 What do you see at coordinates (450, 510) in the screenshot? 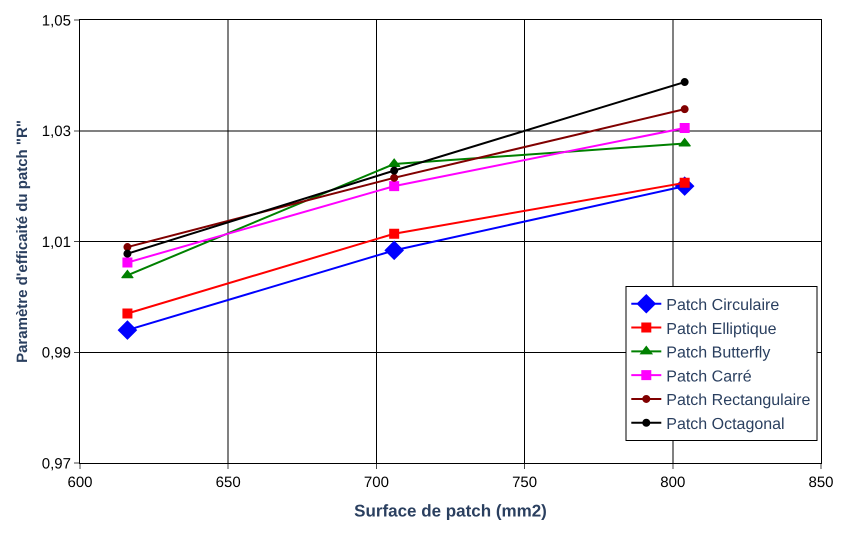
I see `x-axis-title: Surface de patch (mm2)` at bounding box center [450, 510].